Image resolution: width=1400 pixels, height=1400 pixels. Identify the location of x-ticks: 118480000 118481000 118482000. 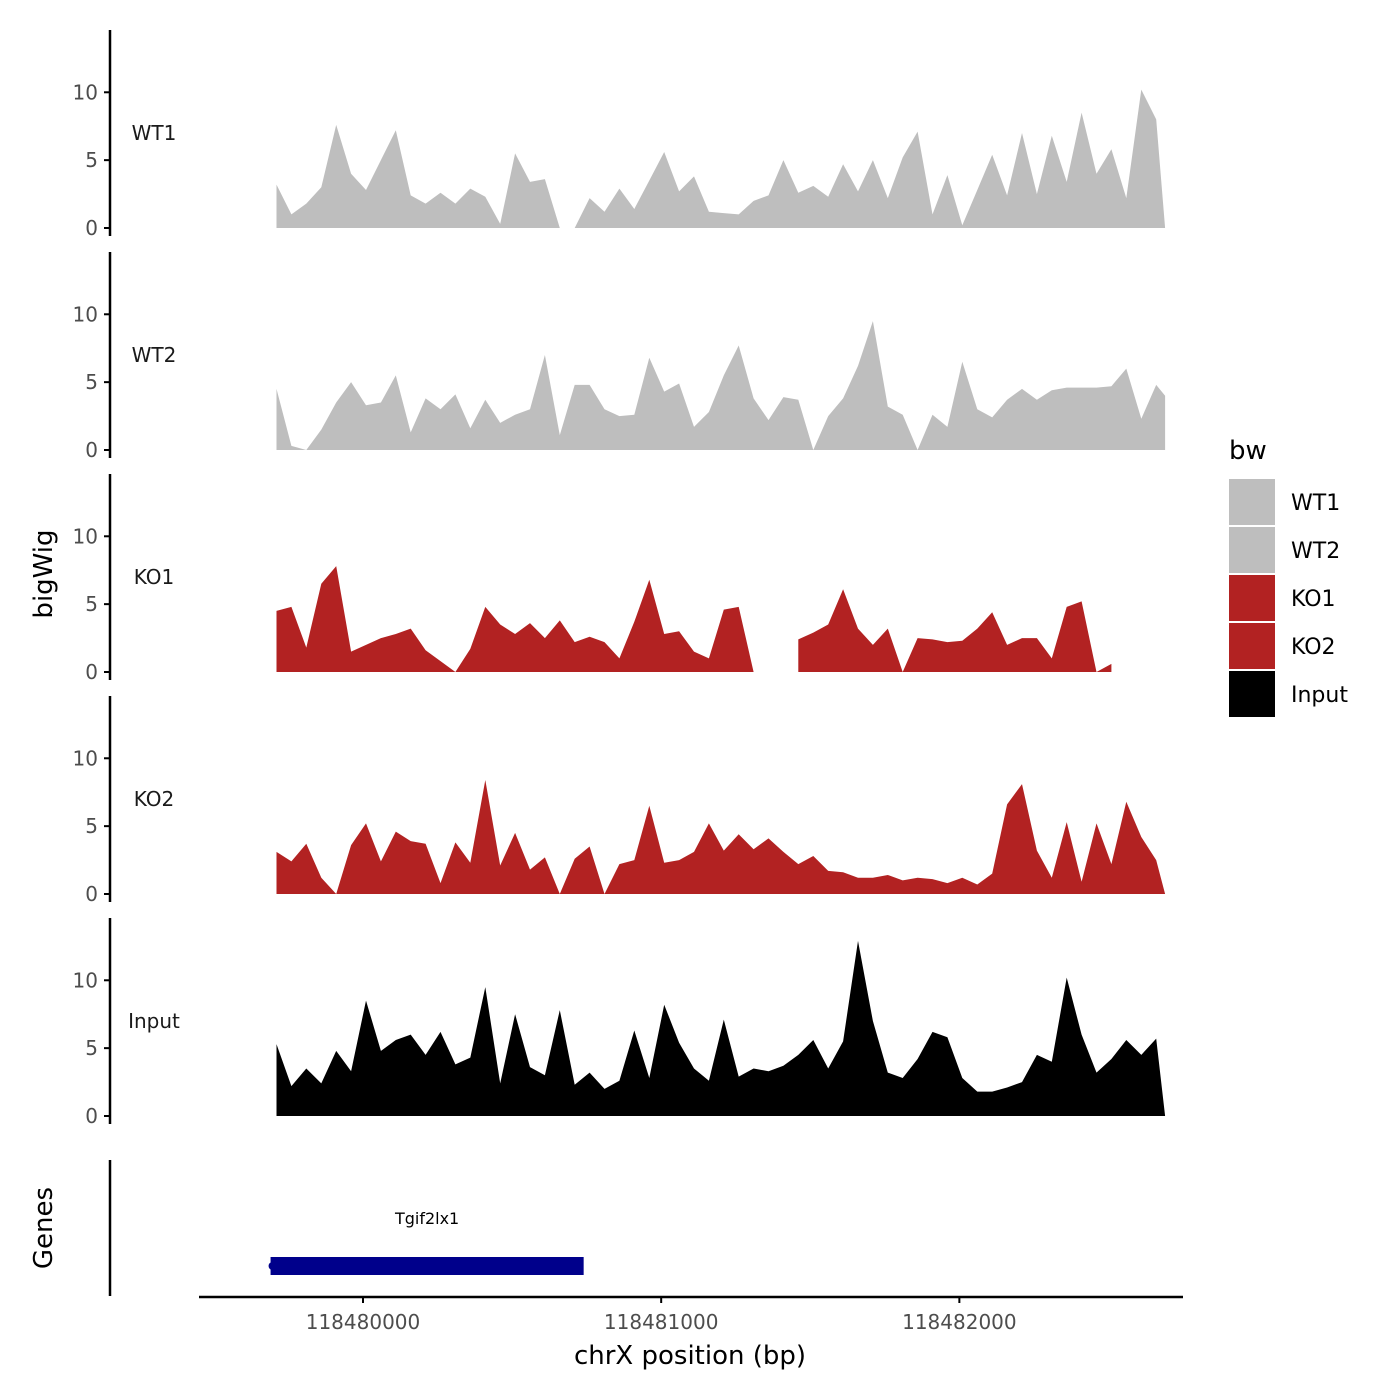
(661, 1315).